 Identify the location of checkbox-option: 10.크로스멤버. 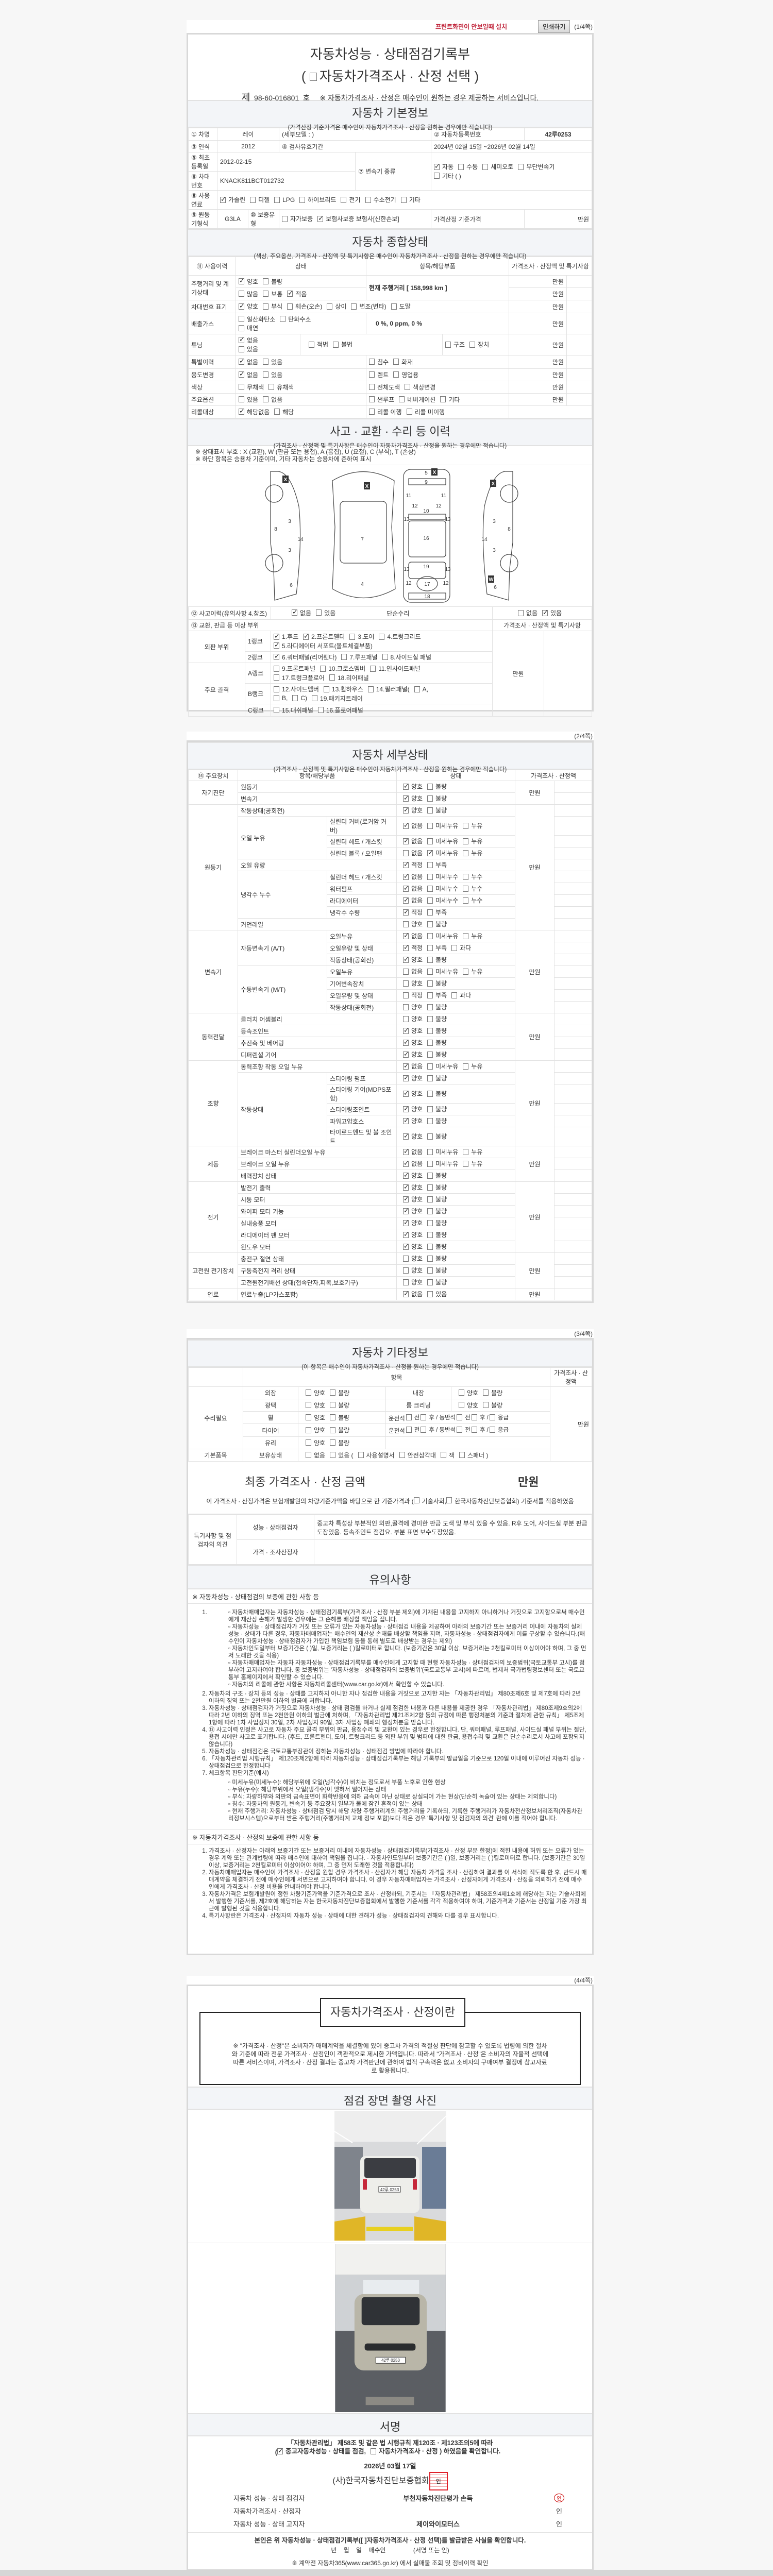
(342, 668).